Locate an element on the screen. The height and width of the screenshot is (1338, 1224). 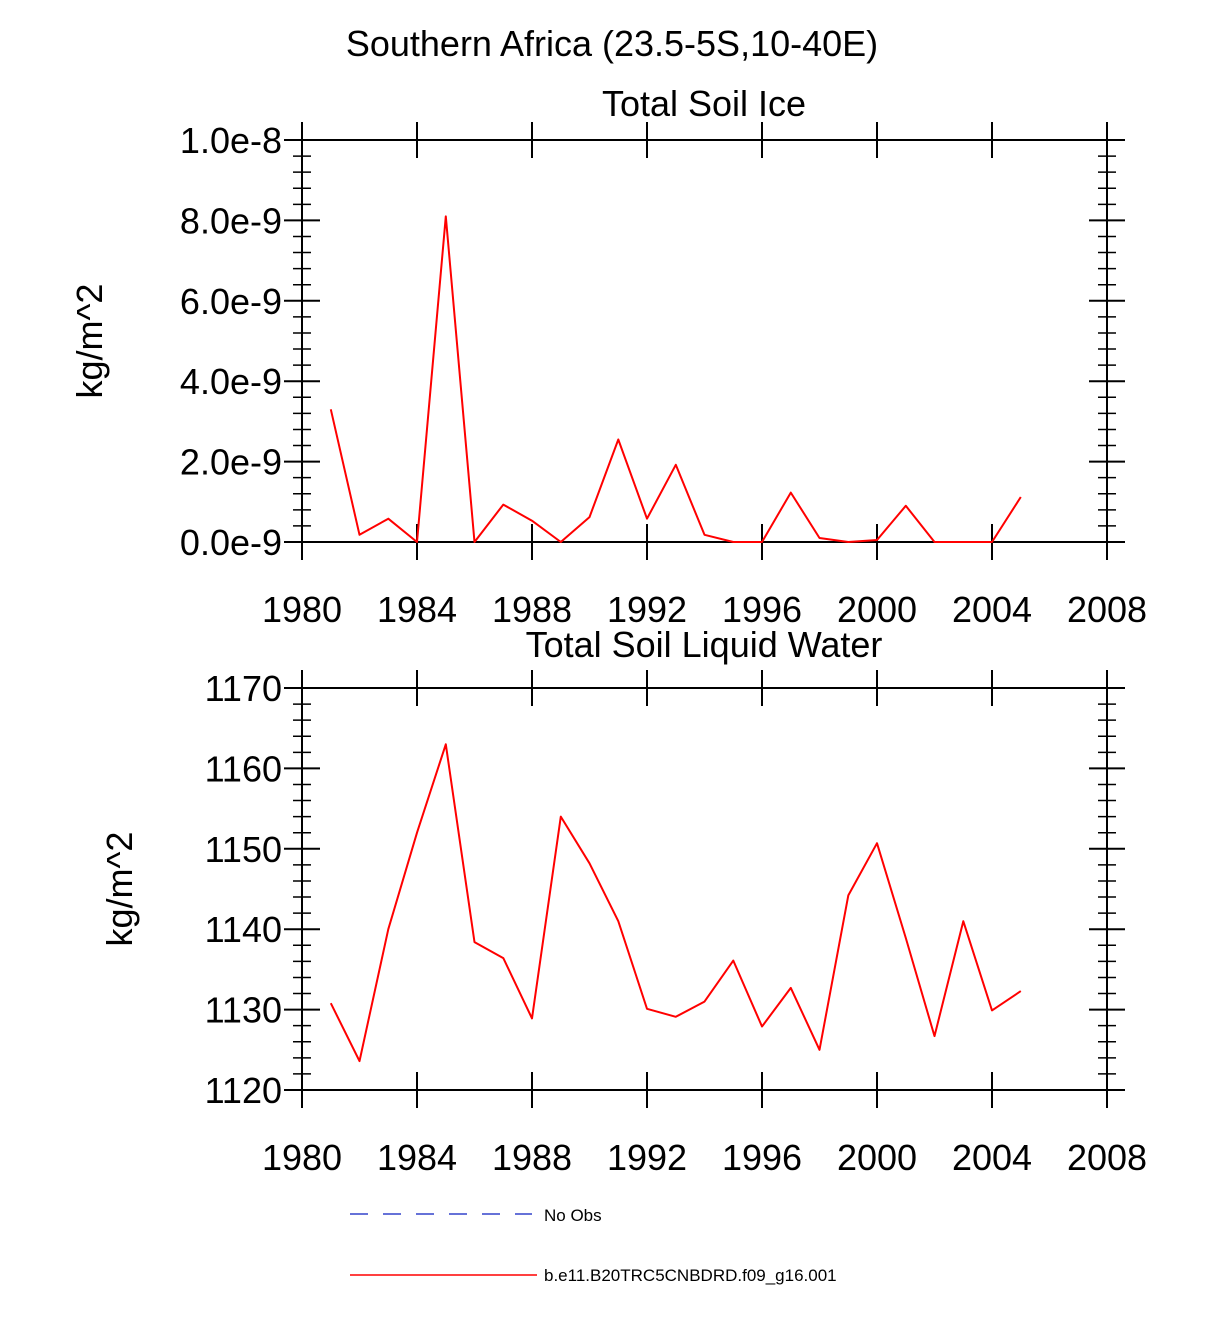
y-tick-label: 1120 is located at coordinates (243, 1090).